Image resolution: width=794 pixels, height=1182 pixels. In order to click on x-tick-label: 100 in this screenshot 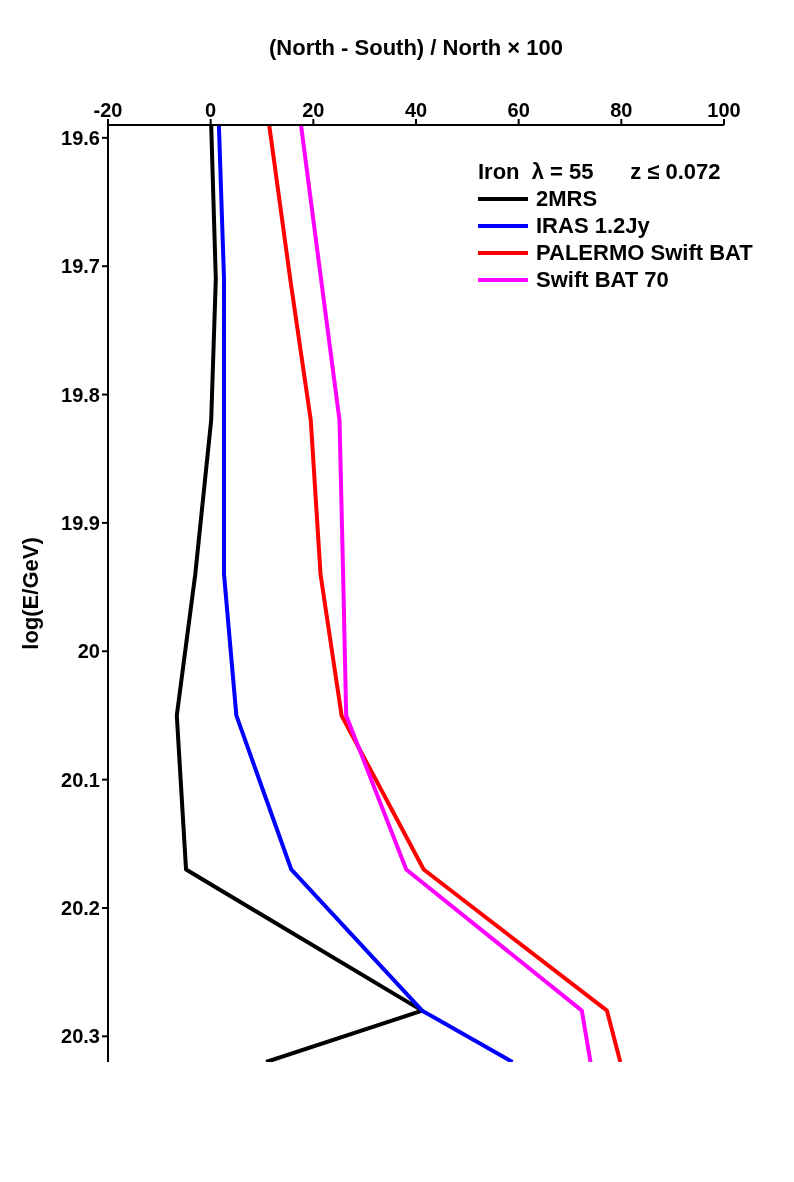, I will do `click(724, 110)`.